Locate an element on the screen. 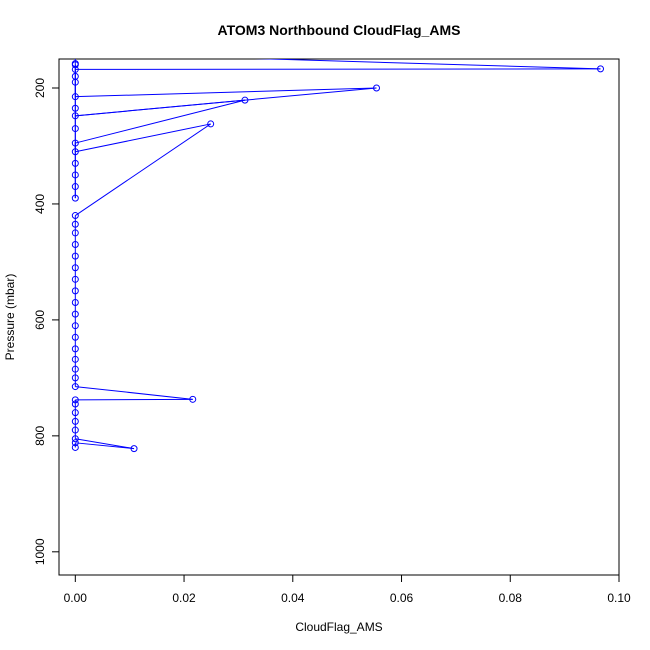  x-tick-label: 0.00 is located at coordinates (76, 598).